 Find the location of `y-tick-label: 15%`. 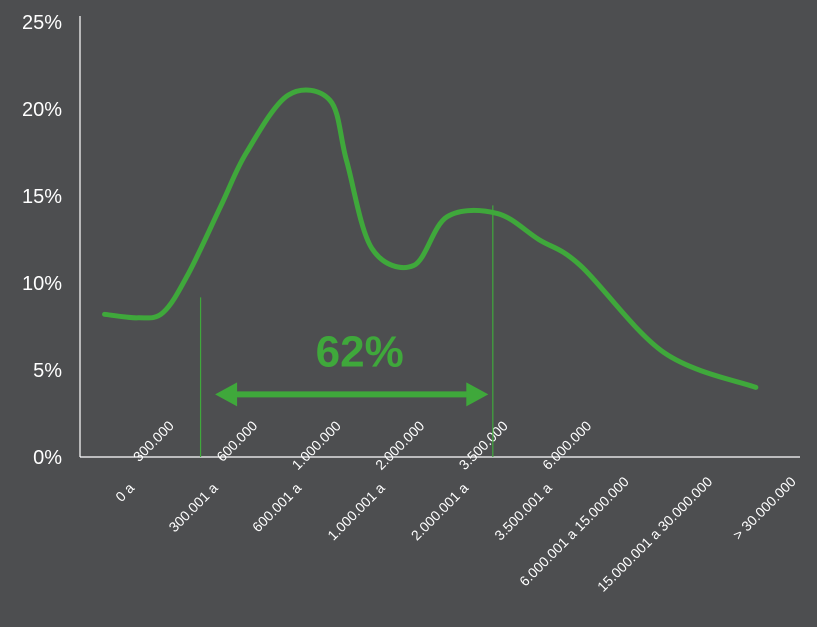

y-tick-label: 15% is located at coordinates (42, 197).